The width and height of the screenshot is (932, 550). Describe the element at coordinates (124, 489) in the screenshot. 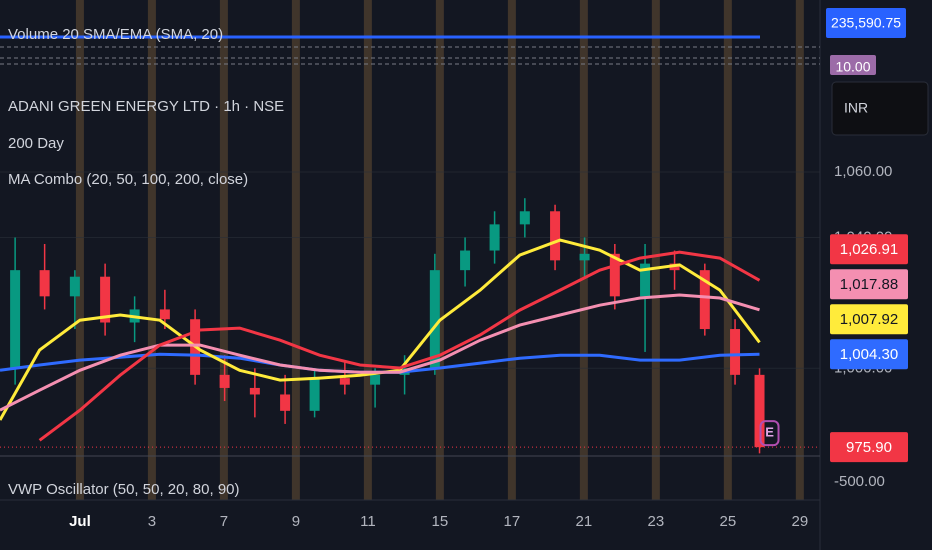

I see `oscillator-legend: VWP Oscillator (50, 50, 20, 80, 90)` at that location.